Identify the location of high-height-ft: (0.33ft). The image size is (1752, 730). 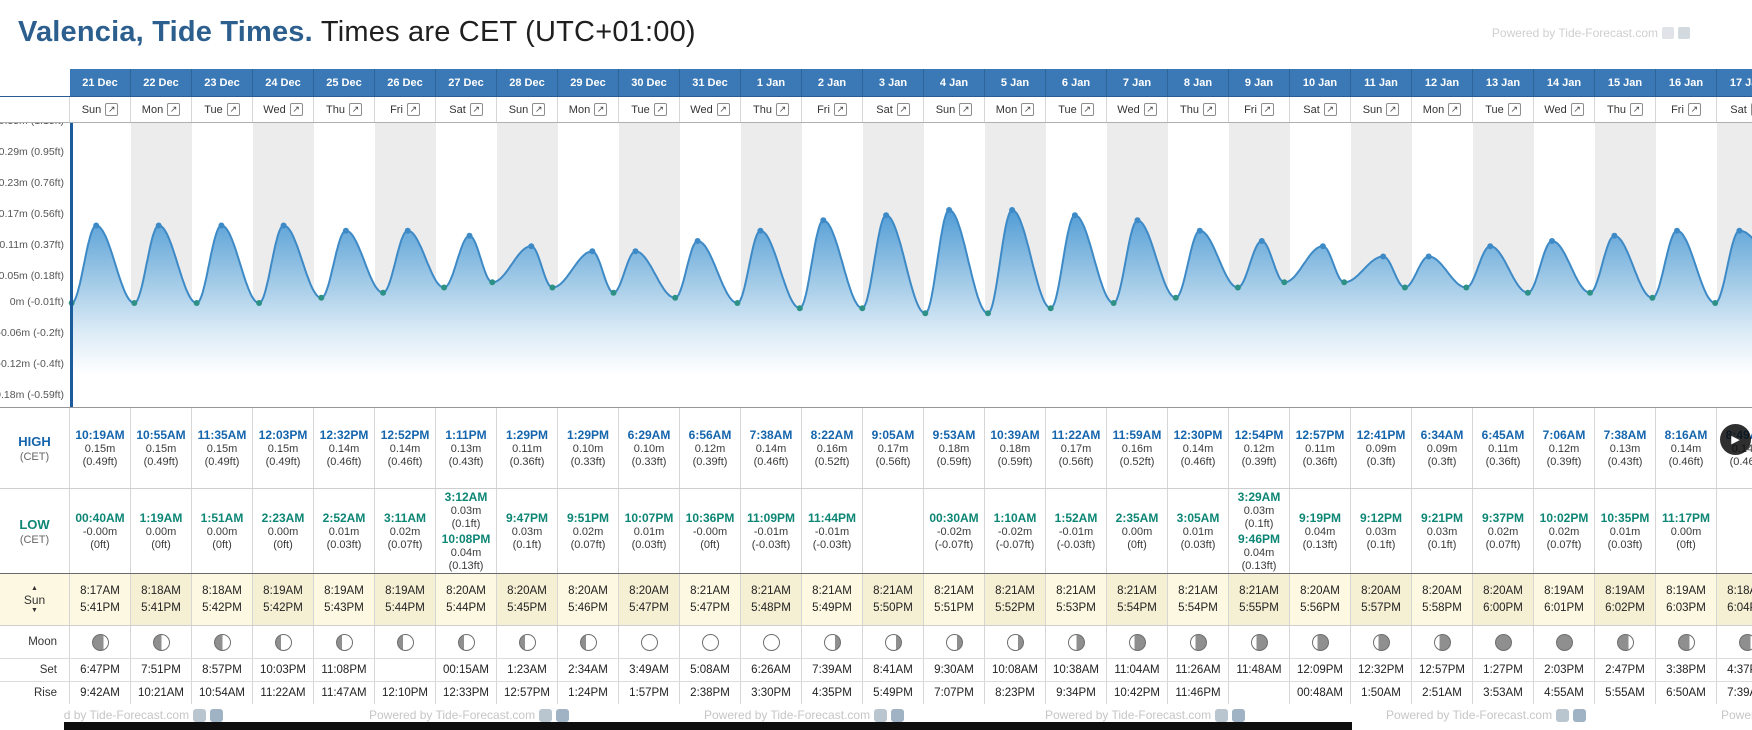
(649, 462).